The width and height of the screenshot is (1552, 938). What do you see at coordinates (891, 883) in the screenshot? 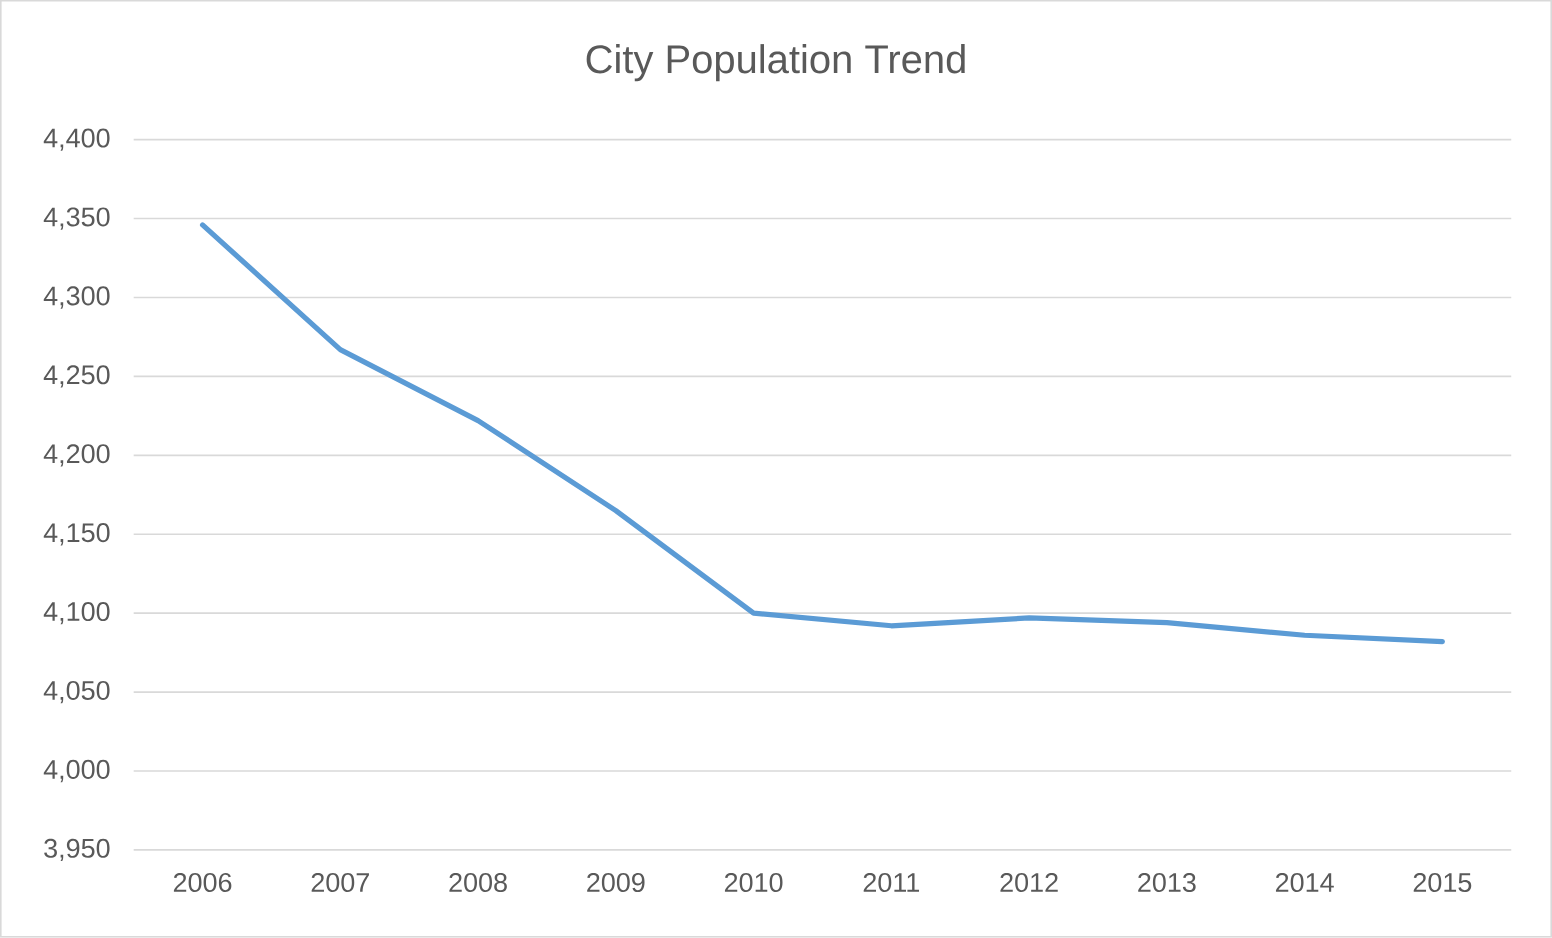
I see `x-tick-label: 2011` at bounding box center [891, 883].